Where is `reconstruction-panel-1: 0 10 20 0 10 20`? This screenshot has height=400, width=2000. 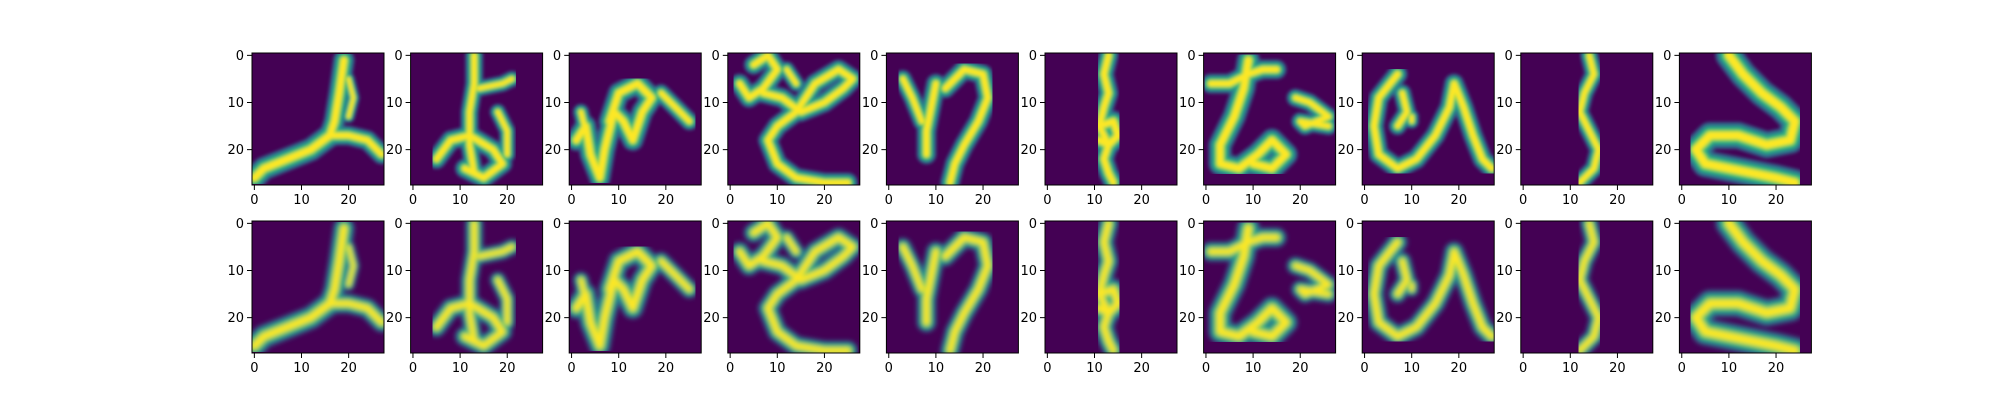 reconstruction-panel-1: 0 10 20 0 10 20 is located at coordinates (306, 296).